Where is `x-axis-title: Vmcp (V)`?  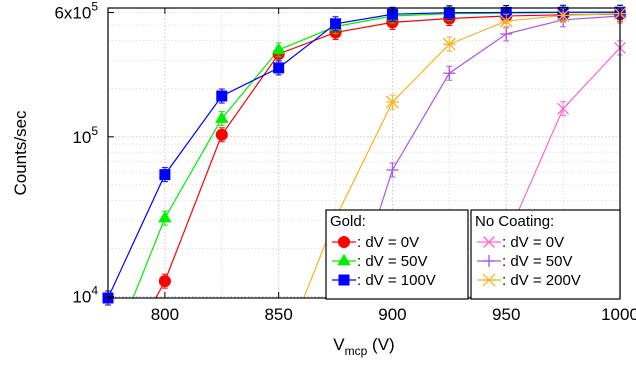 x-axis-title: Vmcp (V) is located at coordinates (363, 346).